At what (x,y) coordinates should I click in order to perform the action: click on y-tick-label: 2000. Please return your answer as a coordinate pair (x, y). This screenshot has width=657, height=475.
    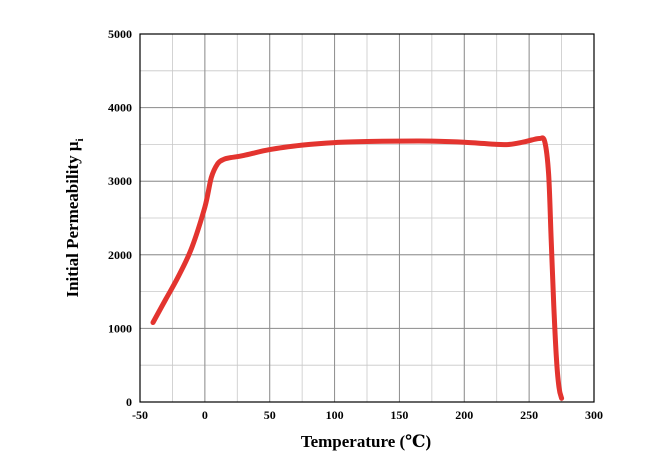
    Looking at the image, I should click on (120, 255).